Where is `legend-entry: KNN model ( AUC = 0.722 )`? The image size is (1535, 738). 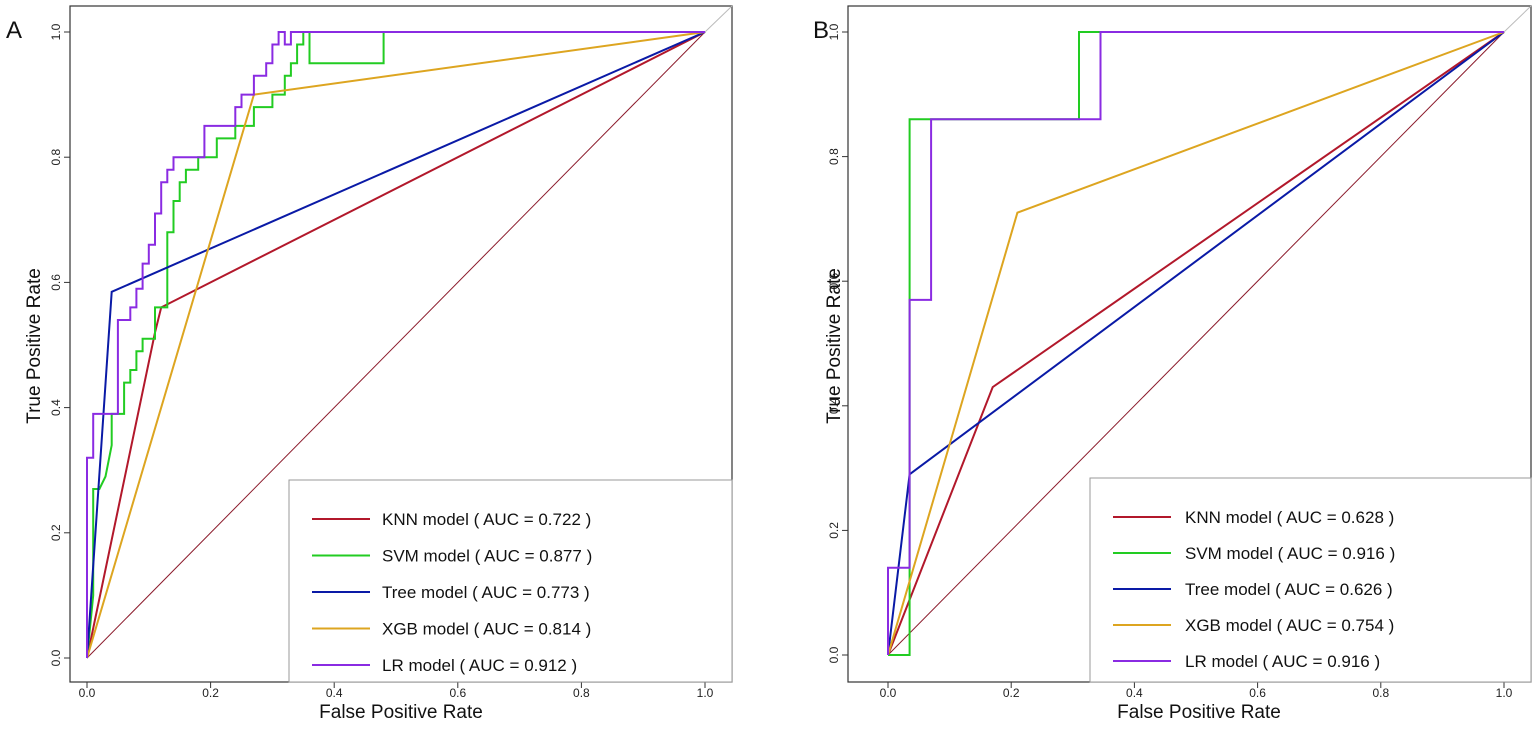 legend-entry: KNN model ( AUC = 0.722 ) is located at coordinates (486, 519).